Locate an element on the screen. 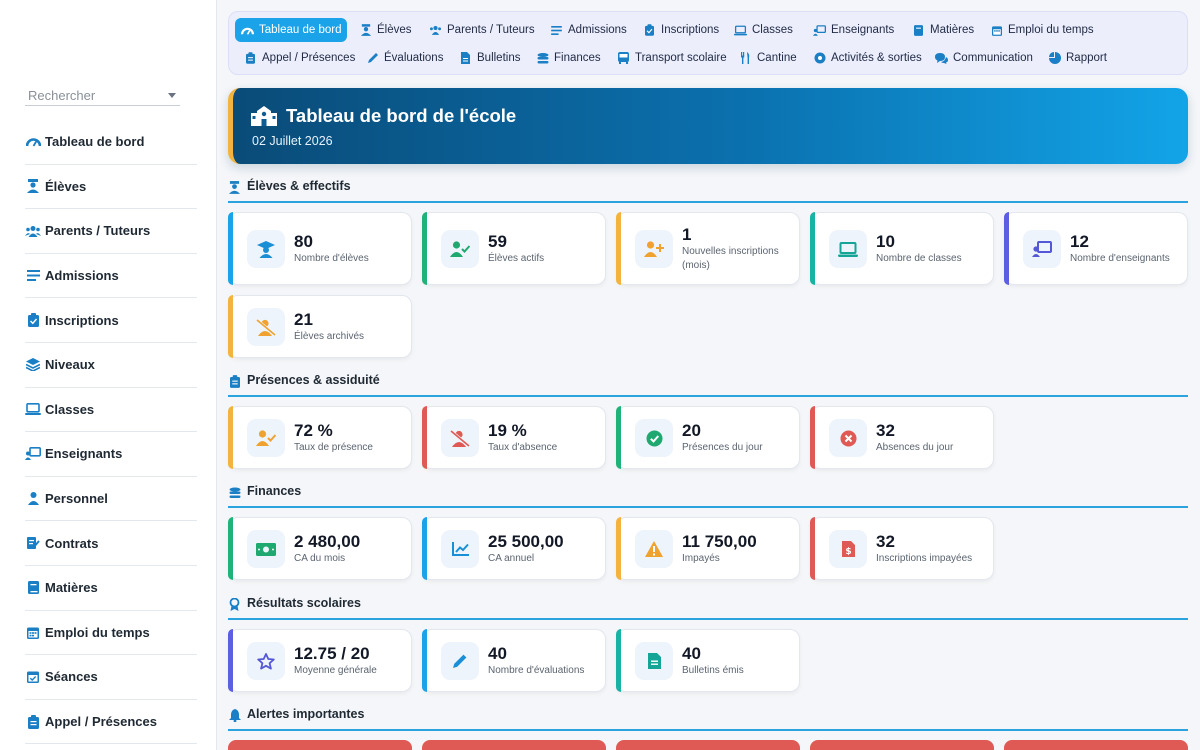  stat-card-nombre-eleves: 80 Nombre d'élèves is located at coordinates (320, 248).